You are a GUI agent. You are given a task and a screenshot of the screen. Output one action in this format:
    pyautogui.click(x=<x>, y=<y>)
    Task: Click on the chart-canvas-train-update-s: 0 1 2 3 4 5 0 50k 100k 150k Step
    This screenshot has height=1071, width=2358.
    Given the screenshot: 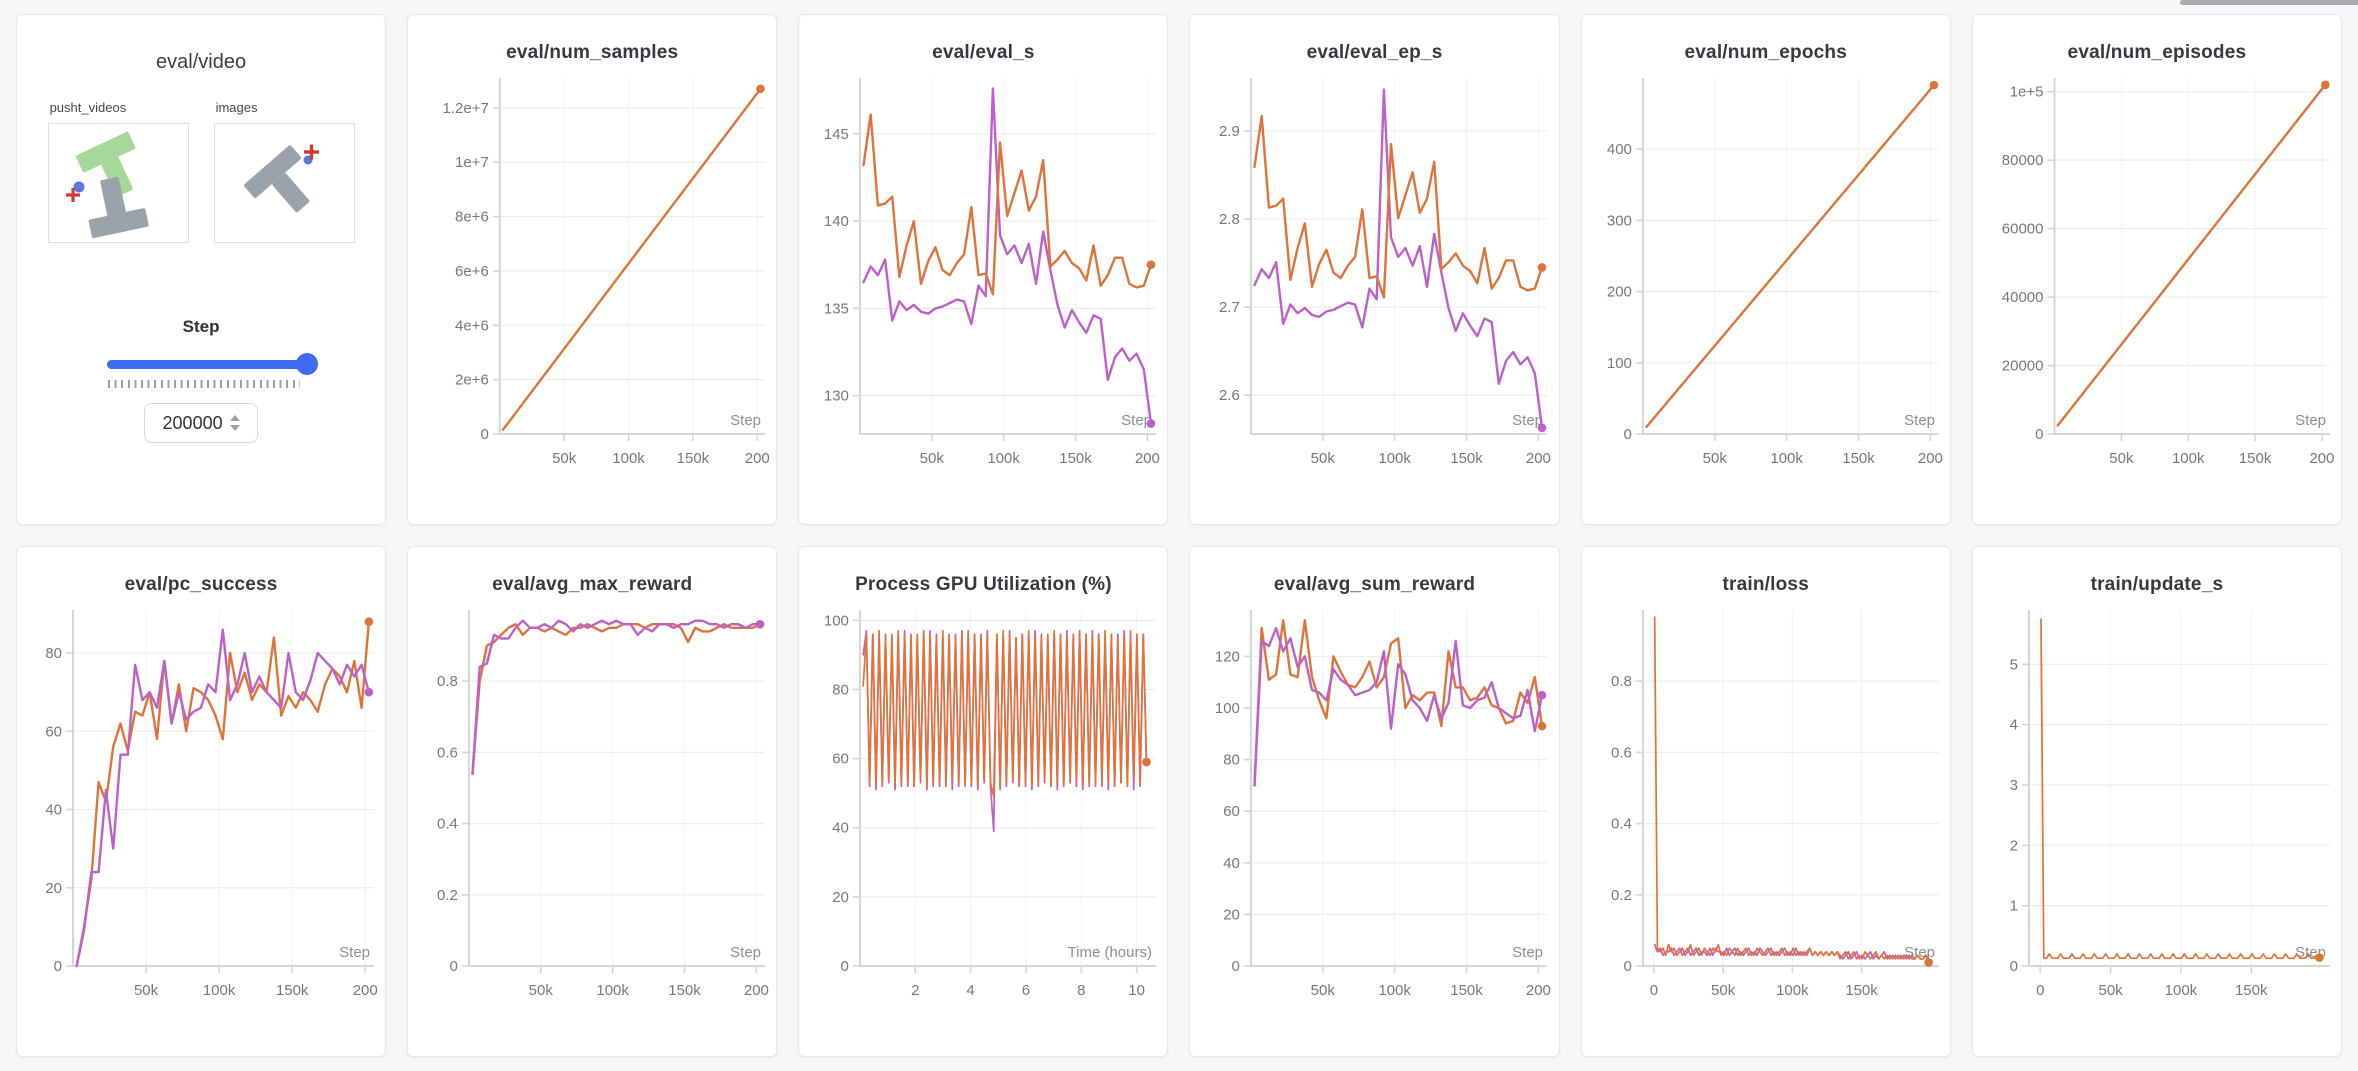 What is the action you would take?
    pyautogui.click(x=2157, y=808)
    